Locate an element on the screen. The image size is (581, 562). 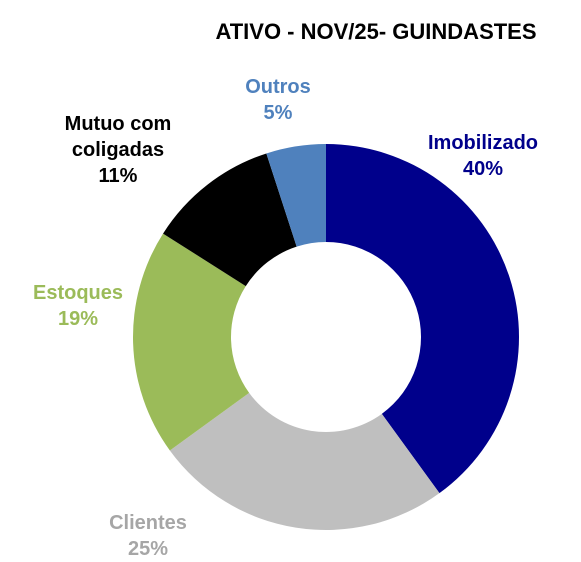
slice-label: Outros 5% is located at coordinates (278, 100).